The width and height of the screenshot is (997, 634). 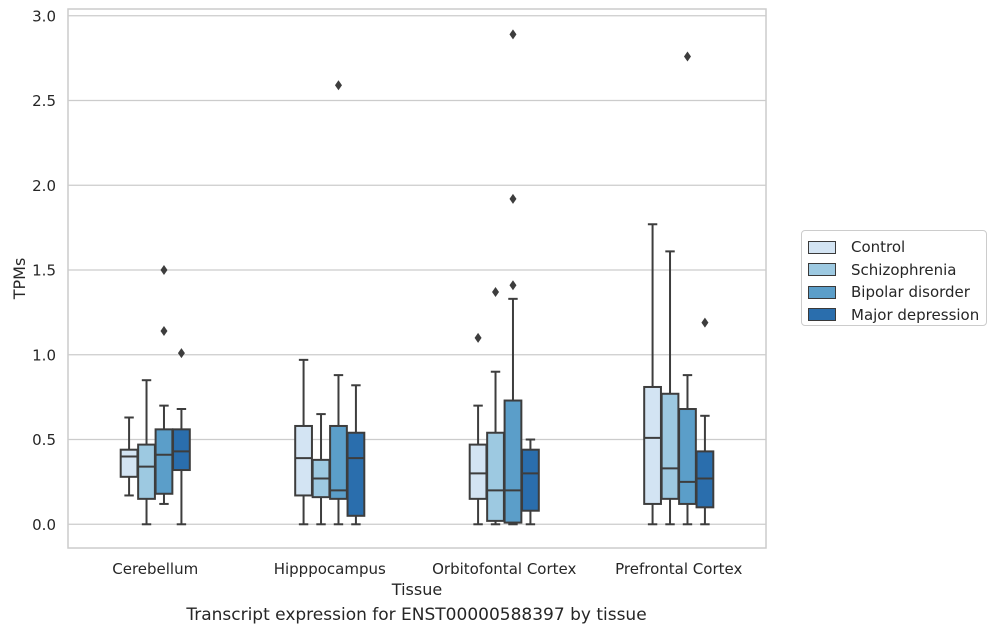 I want to click on legend-label: Schizophrenia, so click(x=904, y=269).